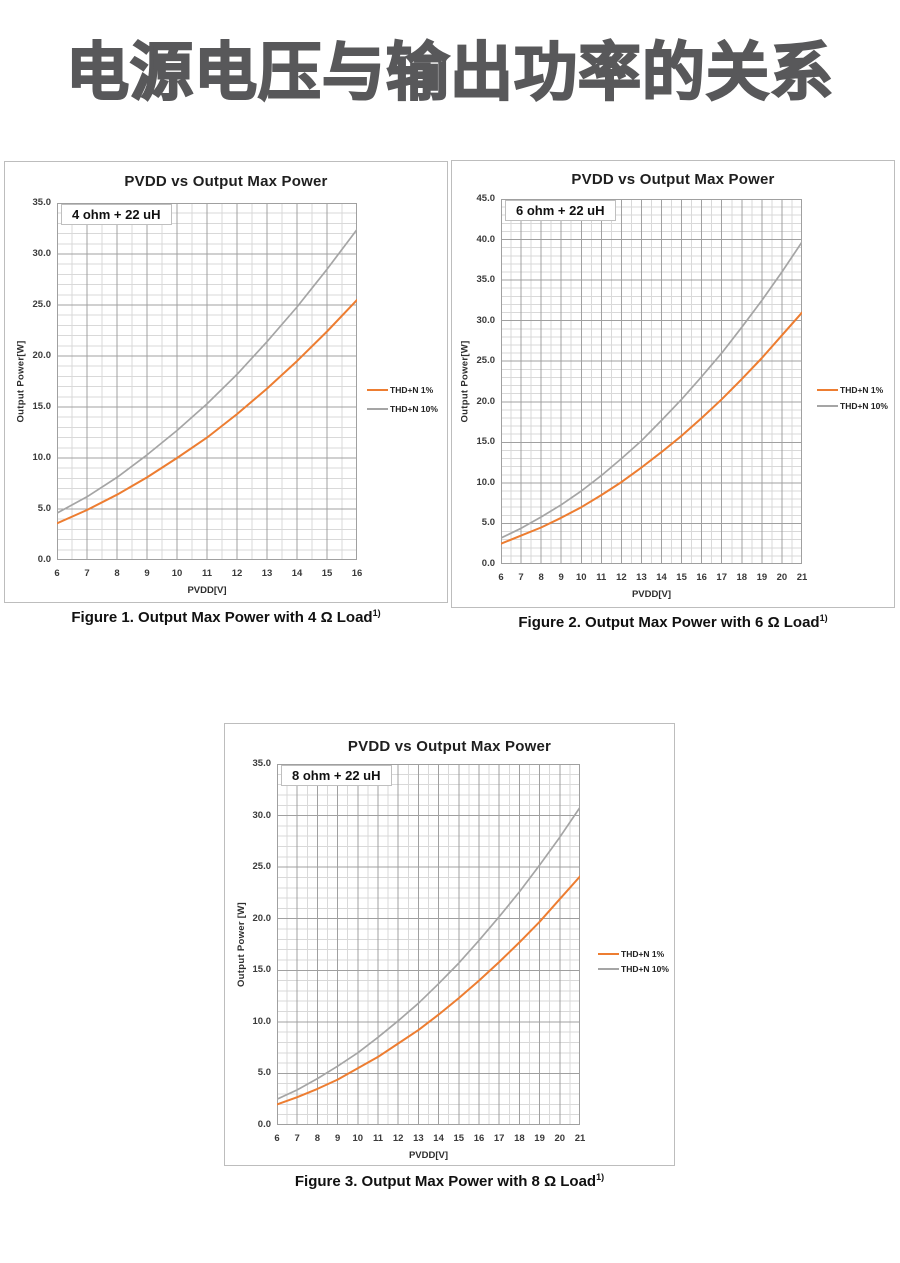 The height and width of the screenshot is (1263, 900). Describe the element at coordinates (486, 239) in the screenshot. I see `y-tick-label: 40.0` at that location.